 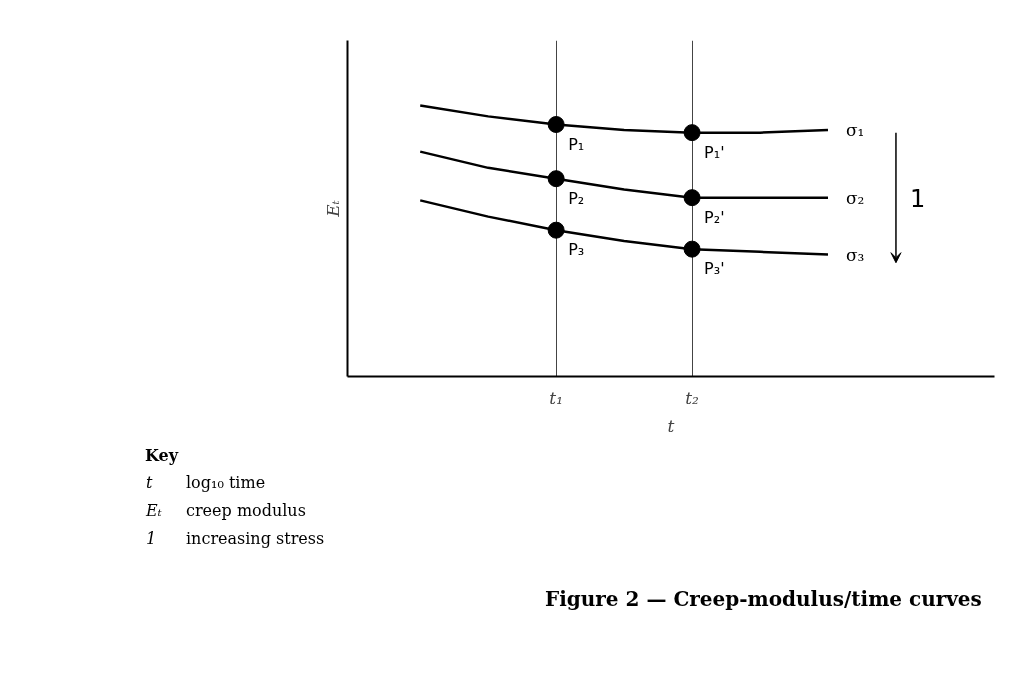 What do you see at coordinates (206, 482) in the screenshot?
I see `text: t log₁₀ time` at bounding box center [206, 482].